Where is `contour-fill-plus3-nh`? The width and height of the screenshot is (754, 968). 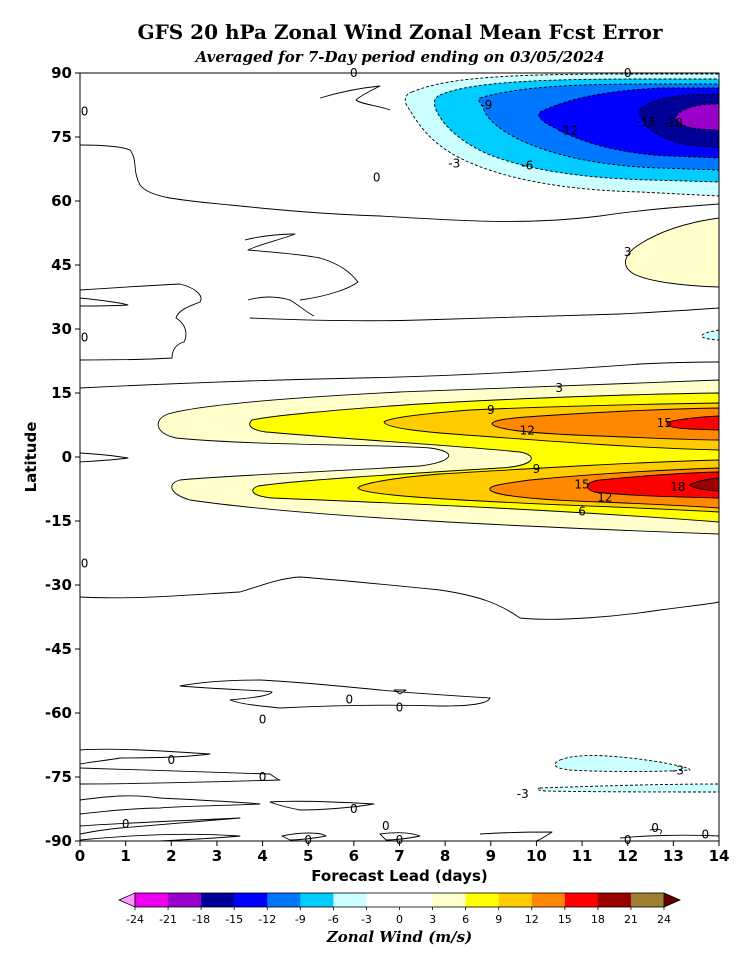 contour-fill-plus3-nh is located at coordinates (672, 252).